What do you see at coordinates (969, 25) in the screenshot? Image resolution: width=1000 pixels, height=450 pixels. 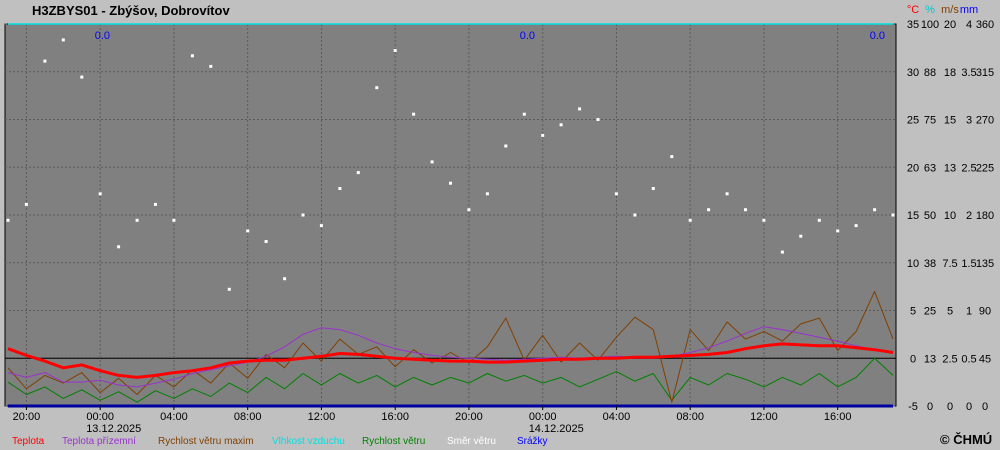 I see `axis-tick-label: 4` at bounding box center [969, 25].